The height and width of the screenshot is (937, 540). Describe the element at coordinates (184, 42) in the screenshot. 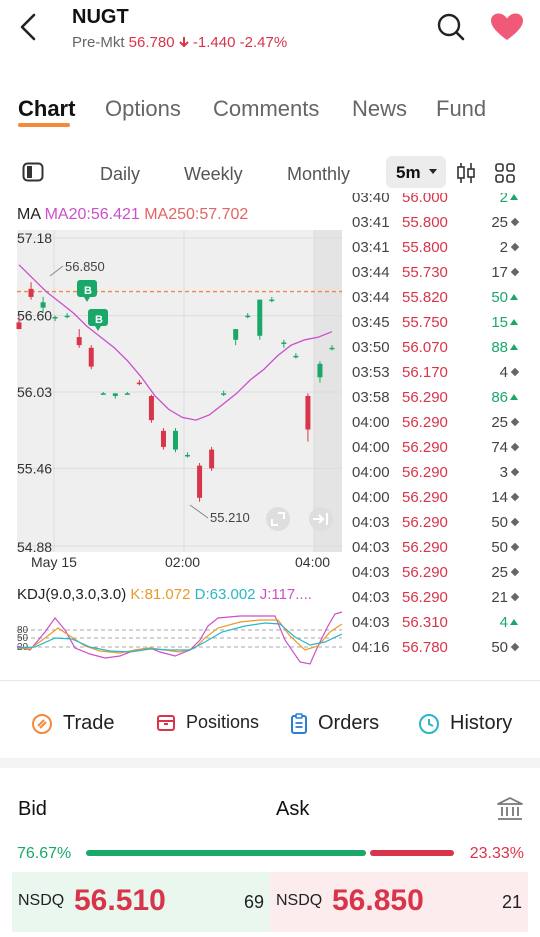

I see `arrow-down-icon` at that location.